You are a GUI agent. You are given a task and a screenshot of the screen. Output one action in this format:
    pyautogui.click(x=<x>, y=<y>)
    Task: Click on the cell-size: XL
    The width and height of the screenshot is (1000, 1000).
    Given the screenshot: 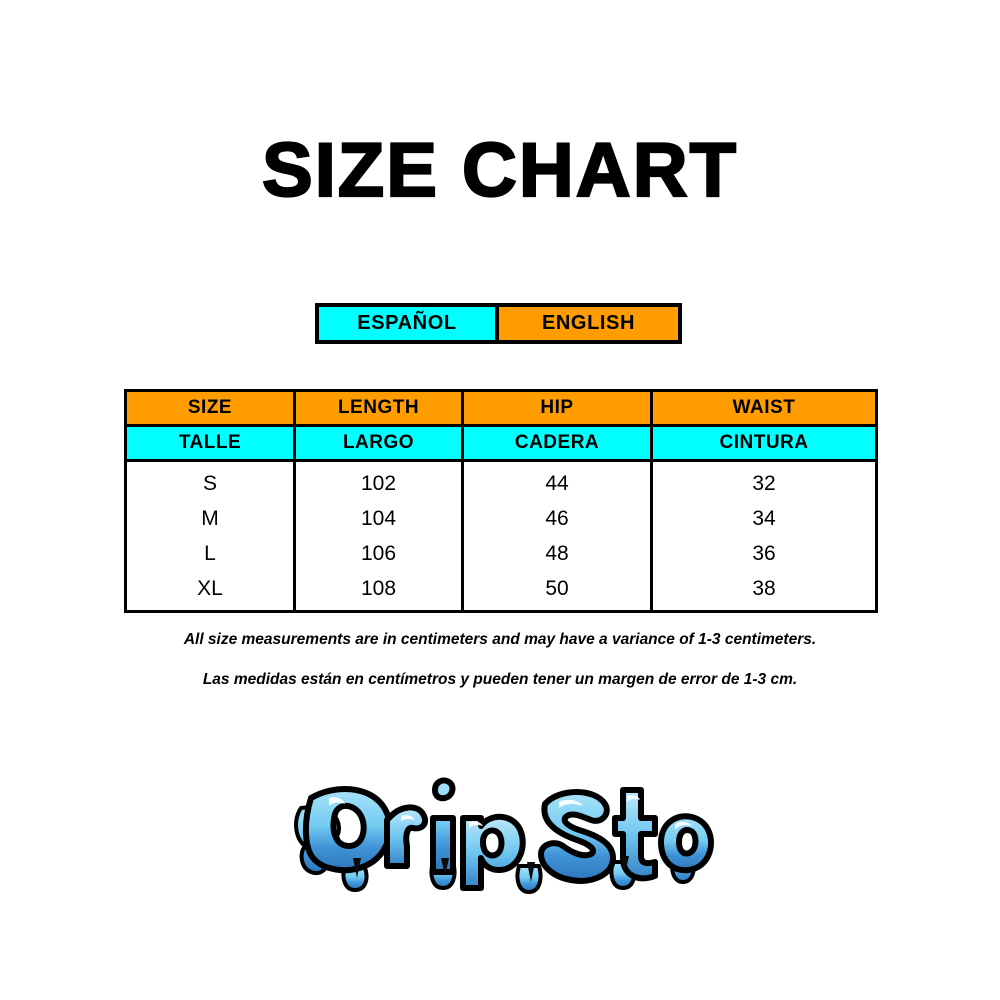 What is the action you would take?
    pyautogui.click(x=210, y=591)
    